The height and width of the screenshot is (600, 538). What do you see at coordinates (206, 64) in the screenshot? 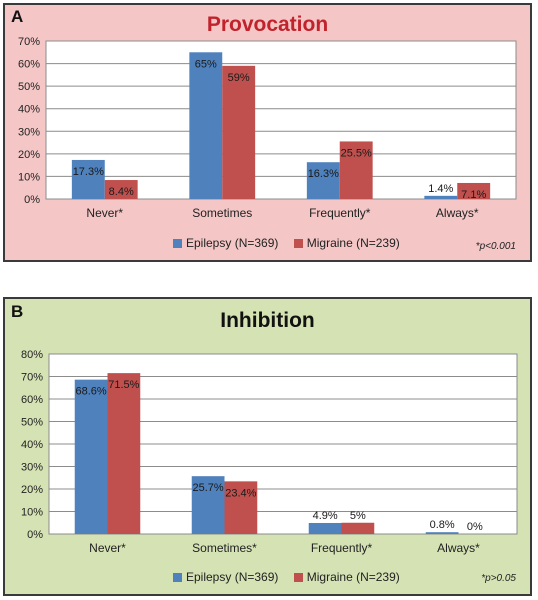
I see `data-label: 65%` at bounding box center [206, 64].